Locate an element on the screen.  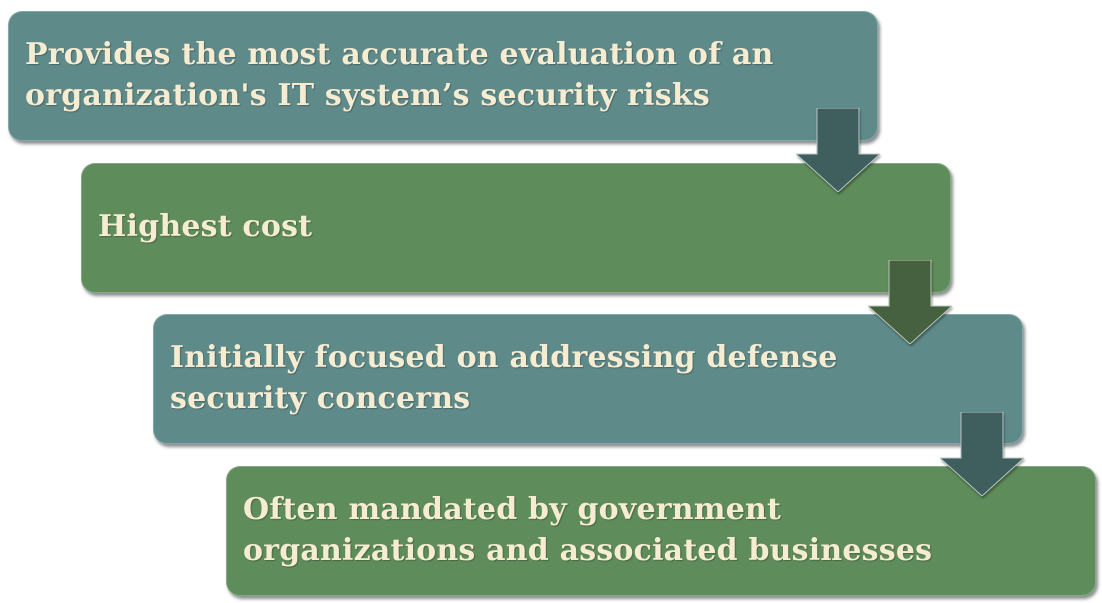
step-3-line-2: security concerns is located at coordinates (320, 398).